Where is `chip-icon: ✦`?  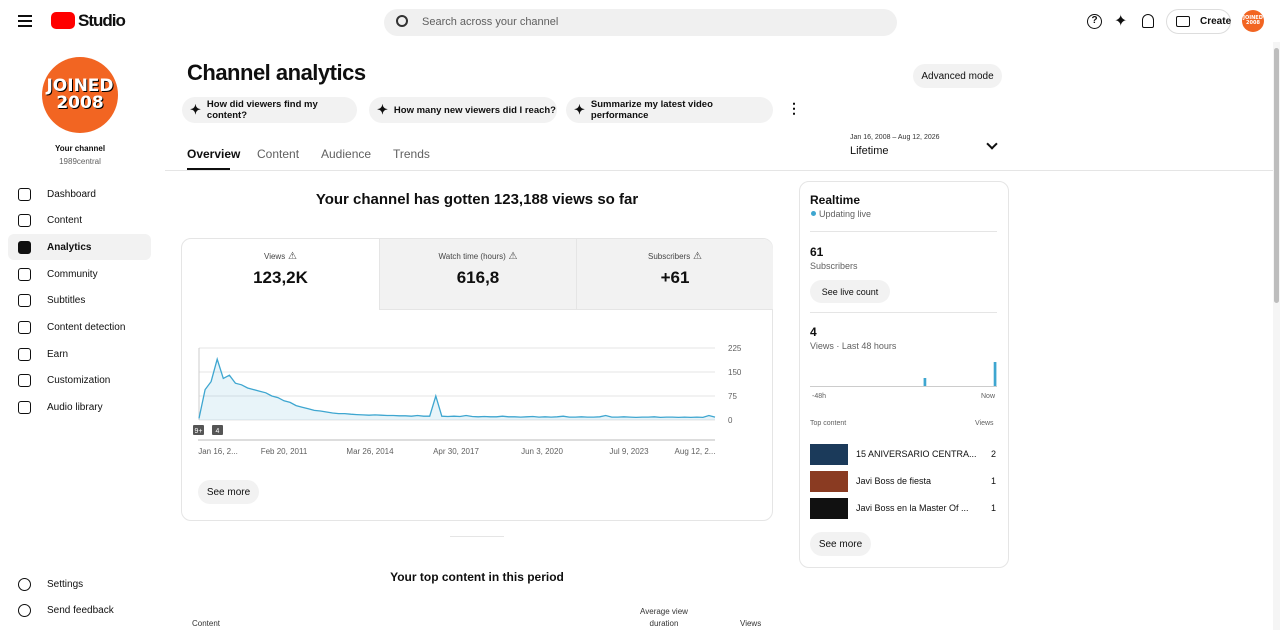
chip-icon: ✦ is located at coordinates (579, 109).